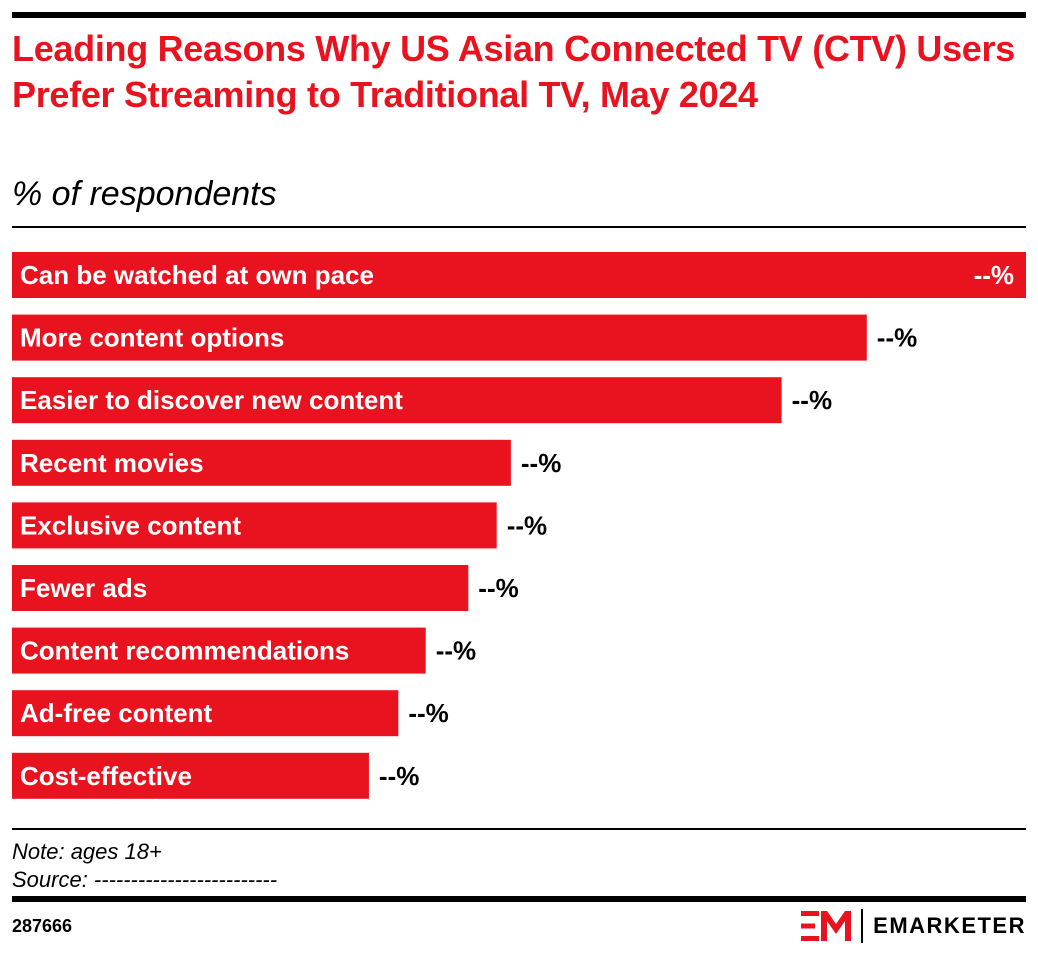  I want to click on chart-id: 287666, so click(42, 926).